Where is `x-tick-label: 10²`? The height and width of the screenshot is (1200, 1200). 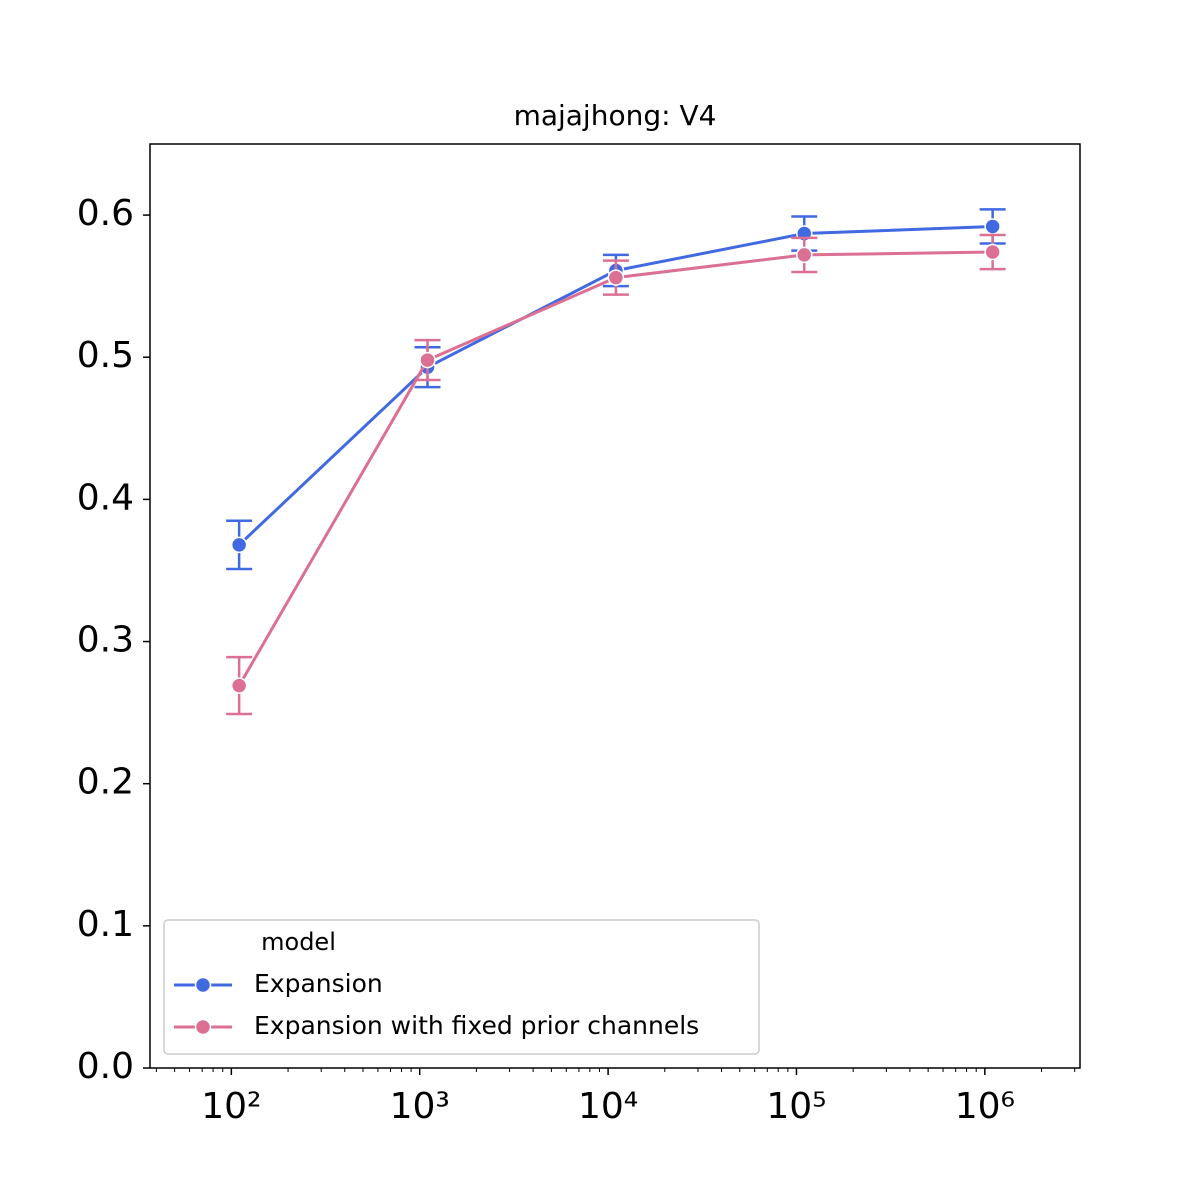 x-tick-label: 10² is located at coordinates (231, 1106).